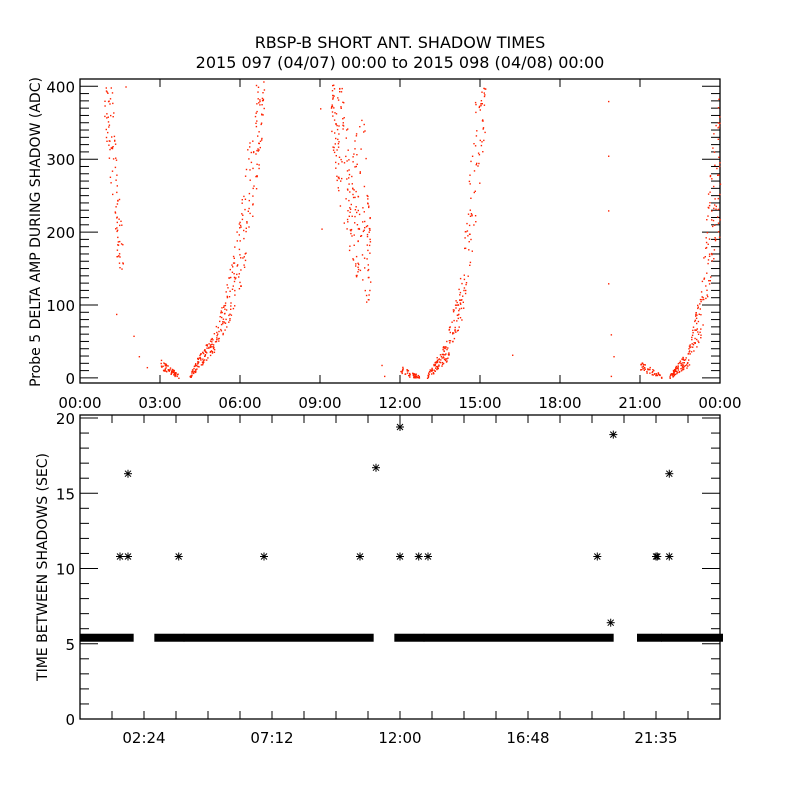  Describe the element at coordinates (639, 403) in the screenshot. I see `x-tick-label: 21:00` at that location.